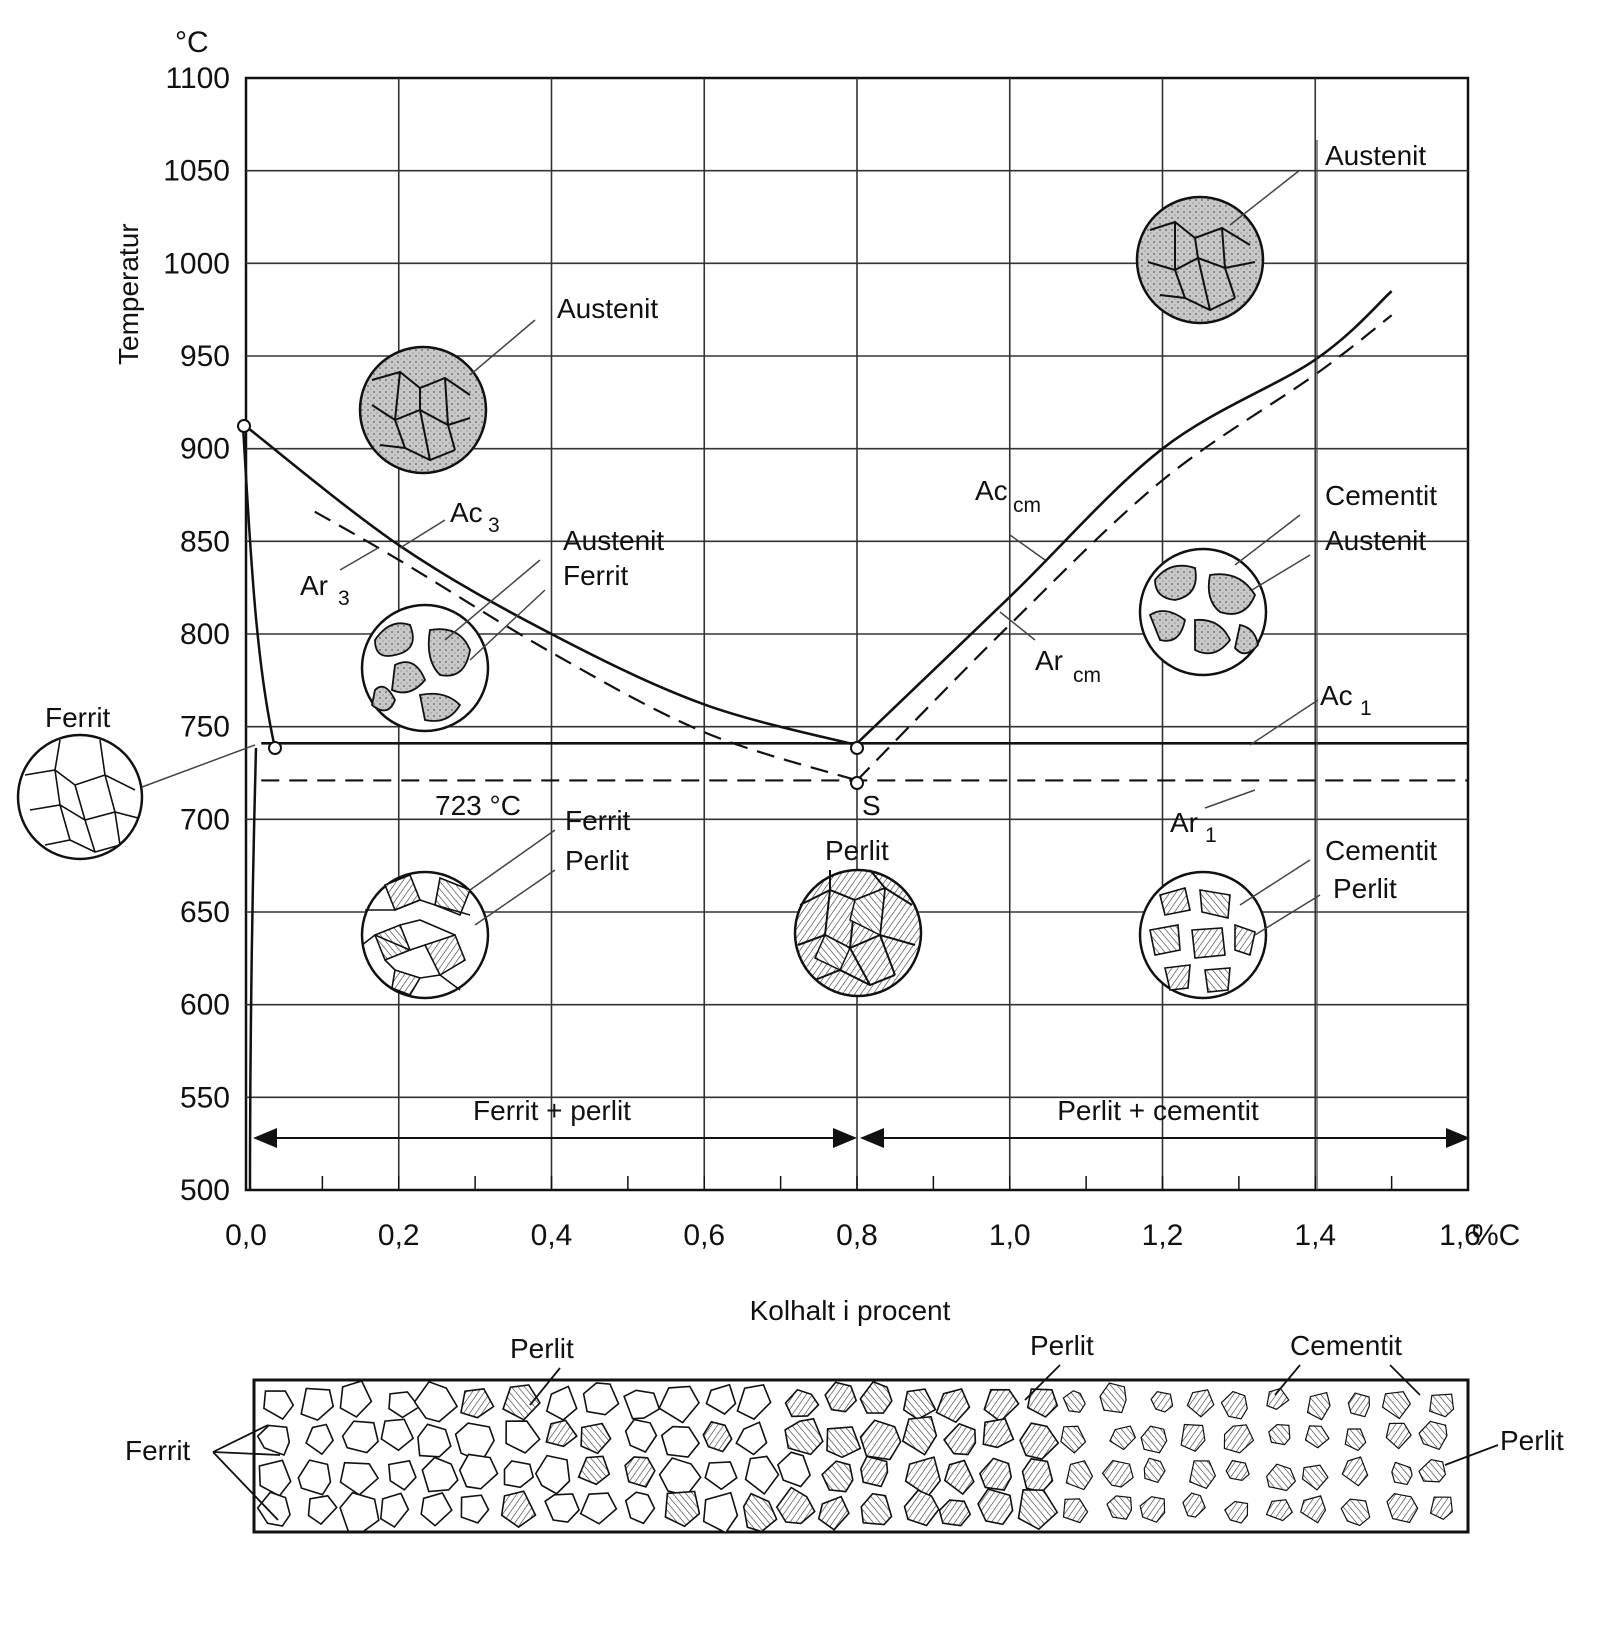 The image size is (1600, 1632). What do you see at coordinates (453, 646) in the screenshot?
I see `micrograph-austenite-ferrite` at bounding box center [453, 646].